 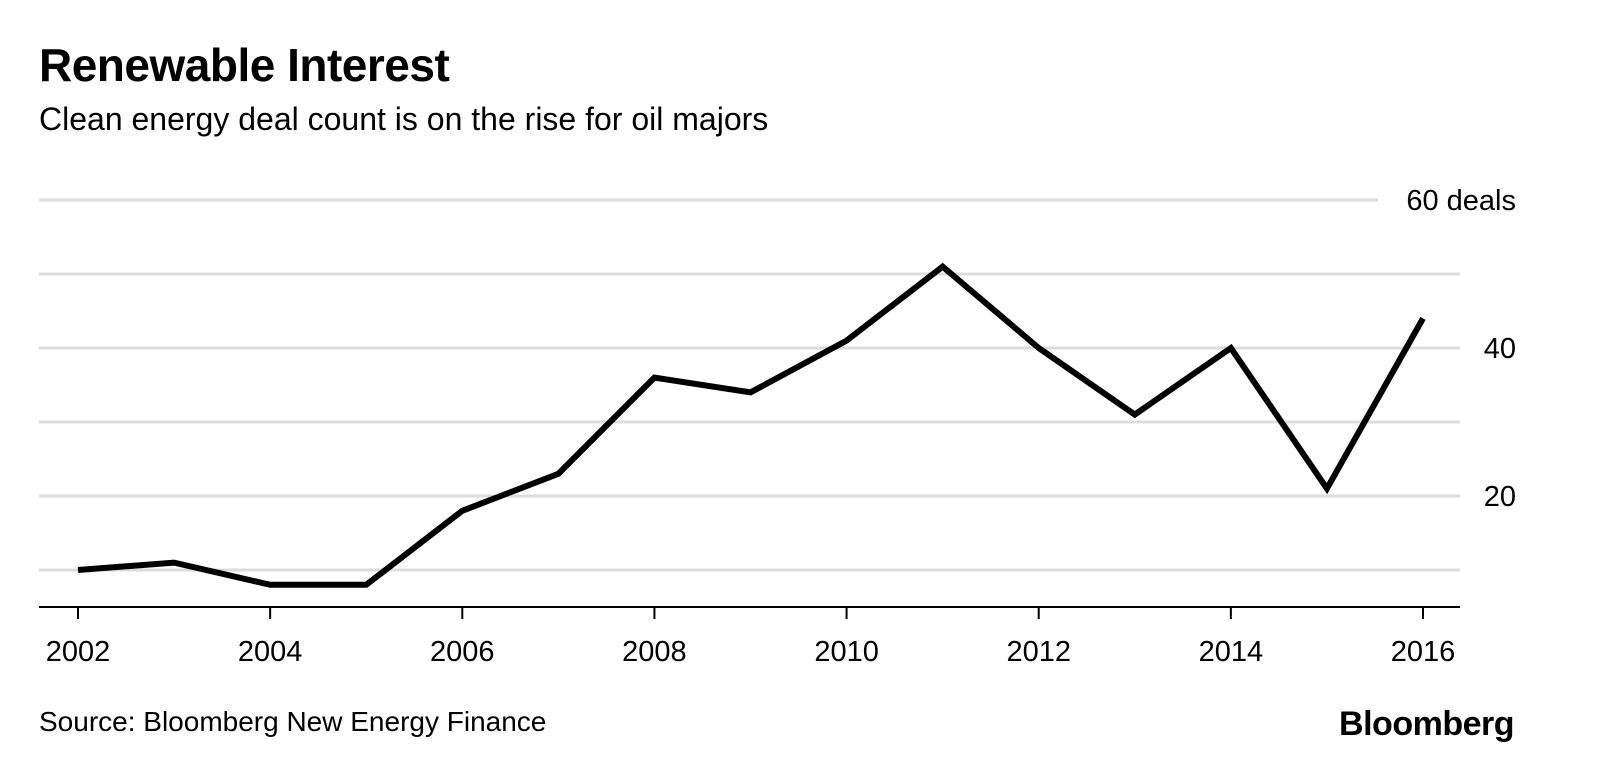 I want to click on y-axis-labels: 20 40 60 deals, so click(x=1461, y=349).